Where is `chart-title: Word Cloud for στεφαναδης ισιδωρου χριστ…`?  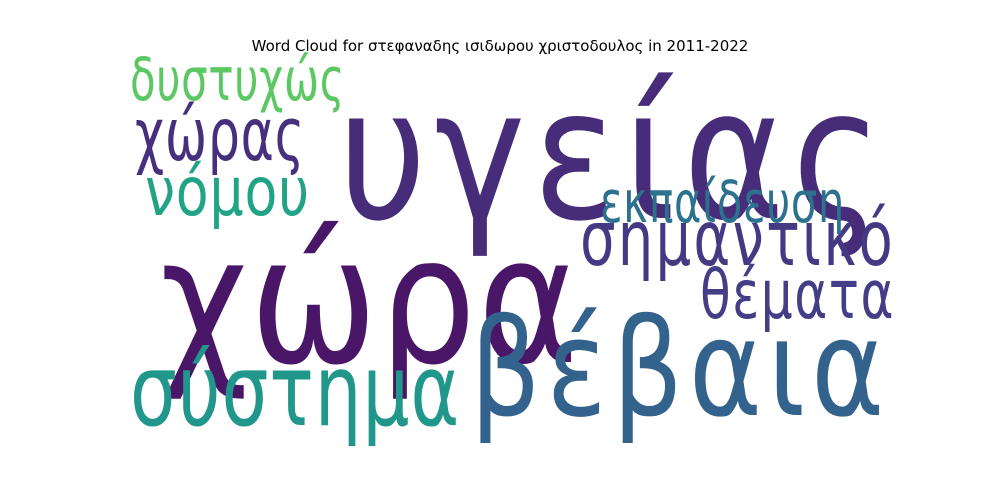
chart-title: Word Cloud for στεφαναδης ισιδωρου χριστ… is located at coordinates (500, 46).